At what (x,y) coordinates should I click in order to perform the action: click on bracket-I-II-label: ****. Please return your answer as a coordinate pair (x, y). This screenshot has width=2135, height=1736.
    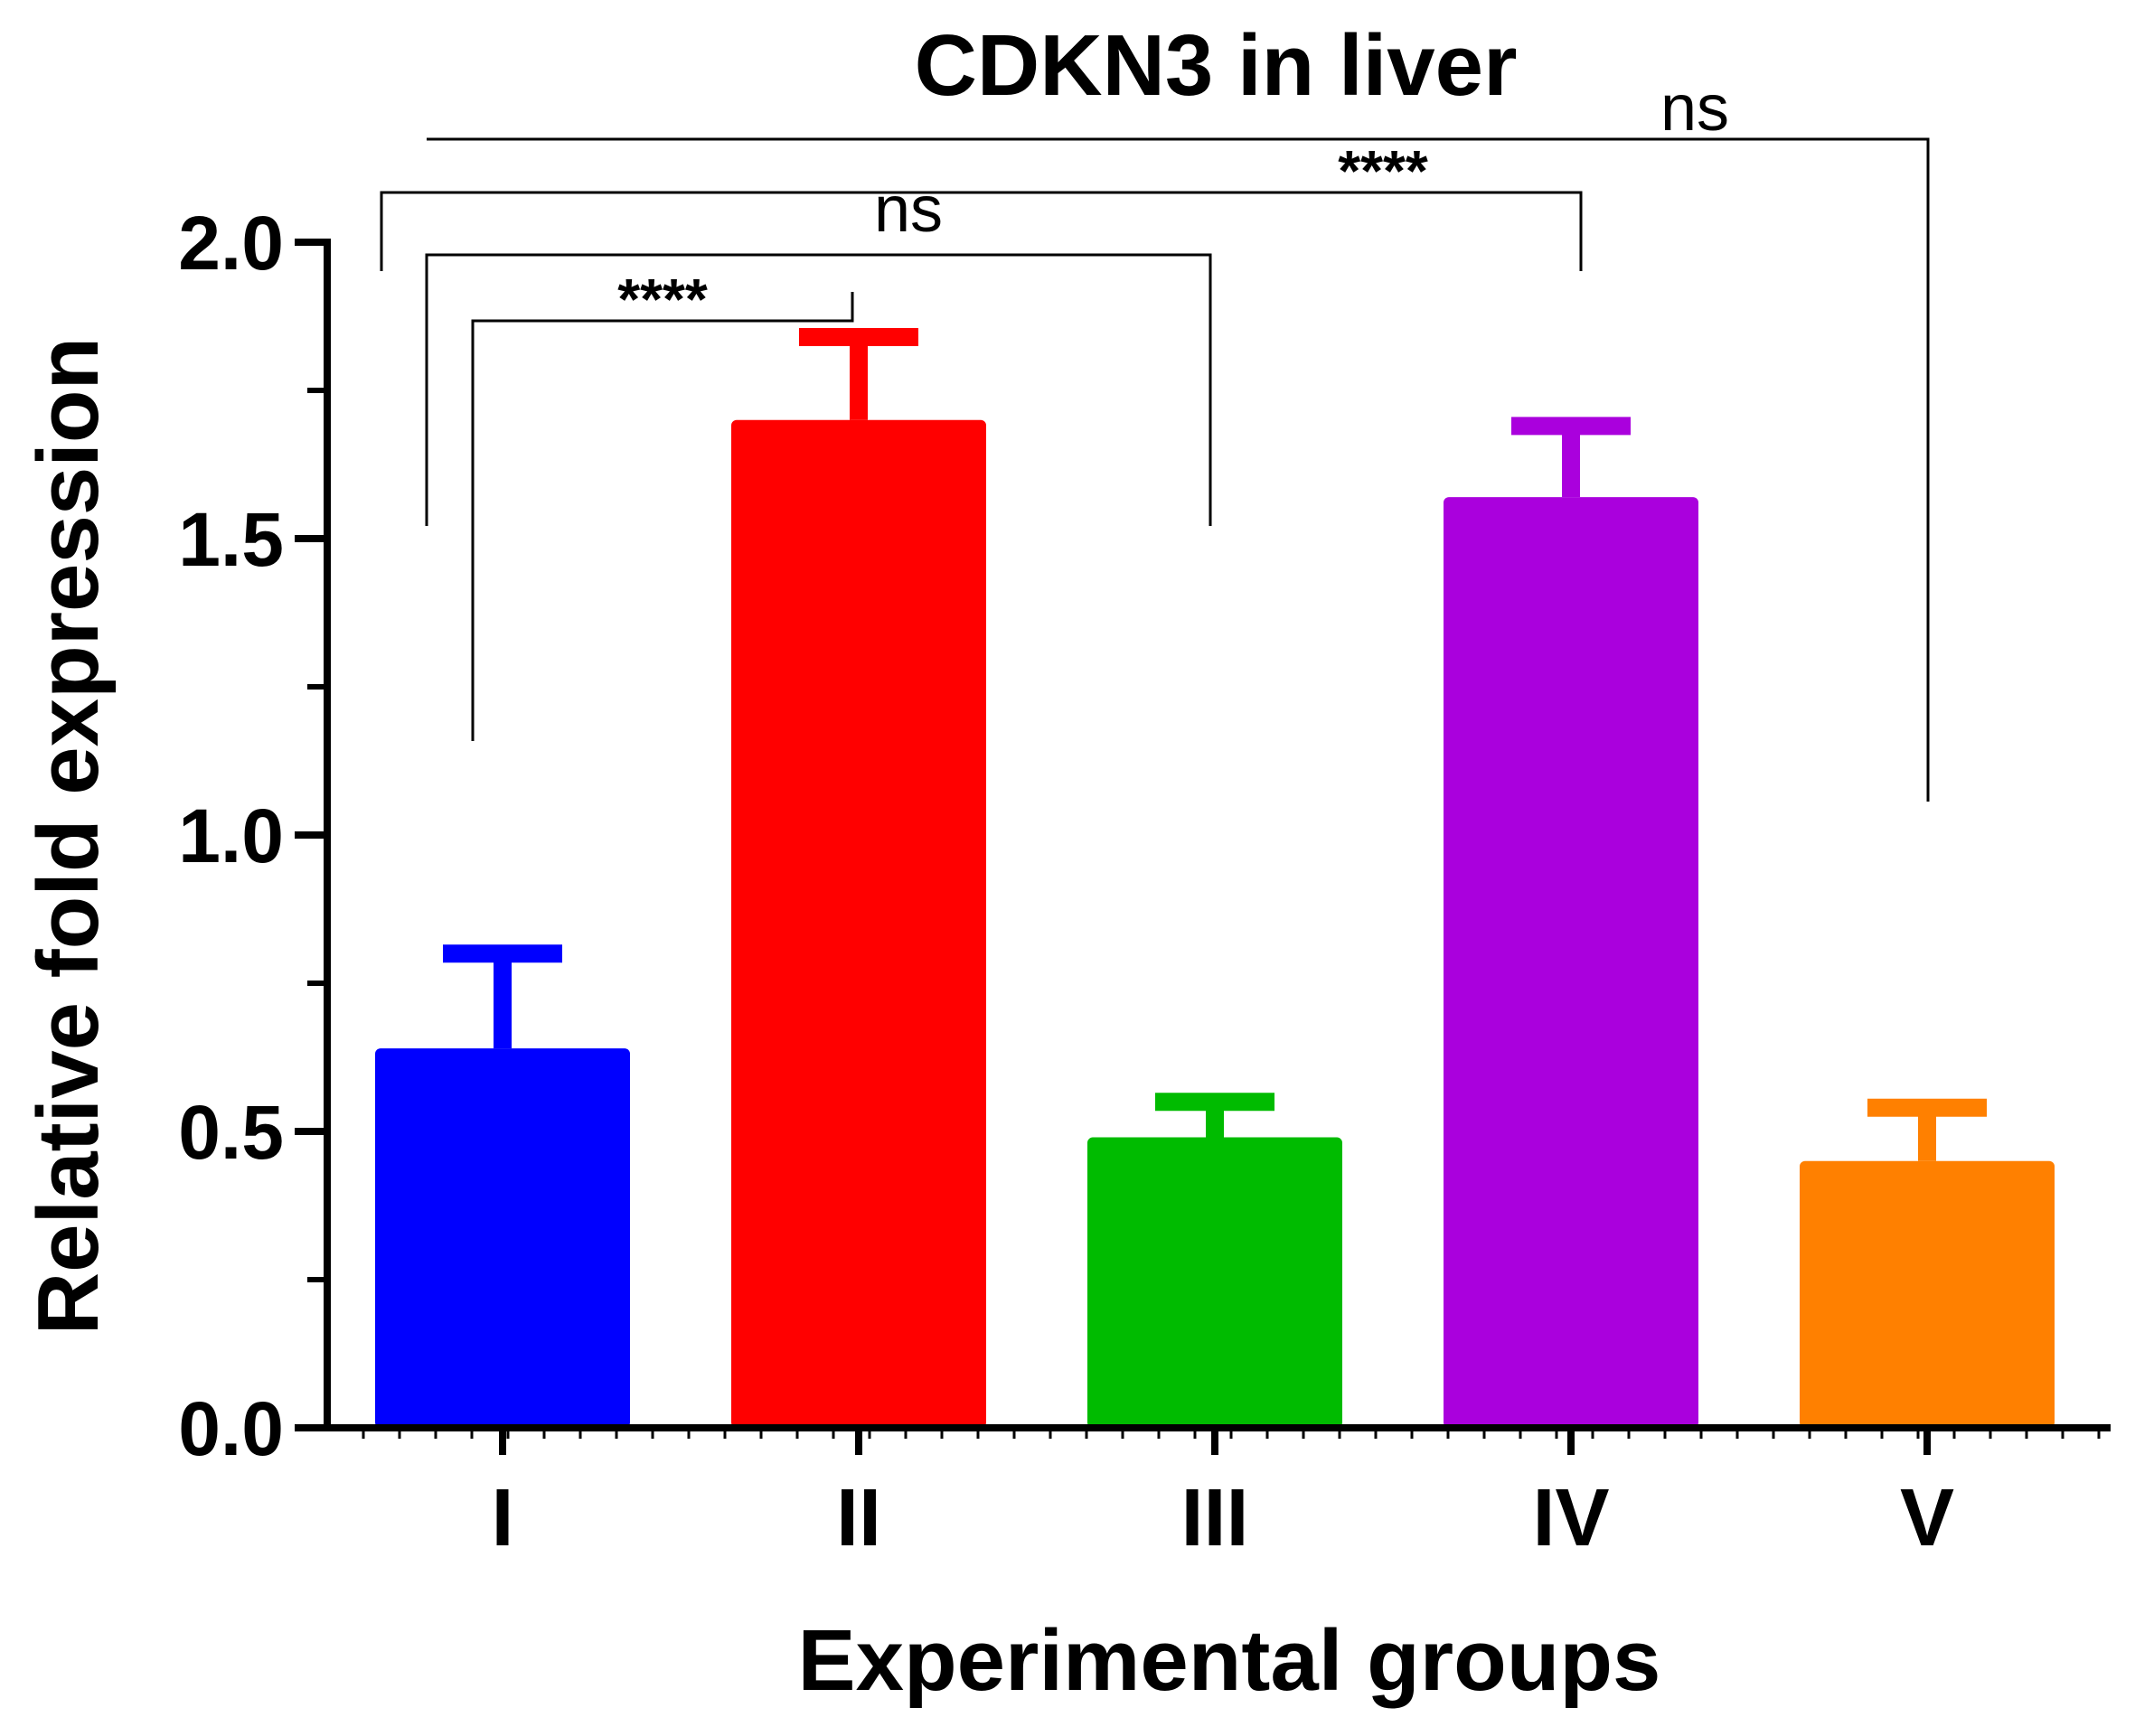
    Looking at the image, I should click on (663, 300).